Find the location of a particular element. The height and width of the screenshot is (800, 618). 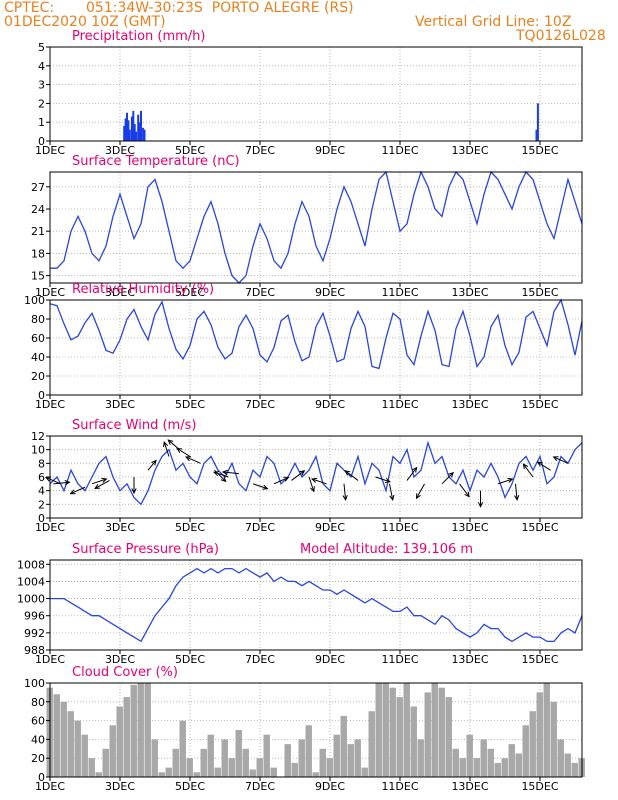

y-tick-label: 2 is located at coordinates (41, 504).